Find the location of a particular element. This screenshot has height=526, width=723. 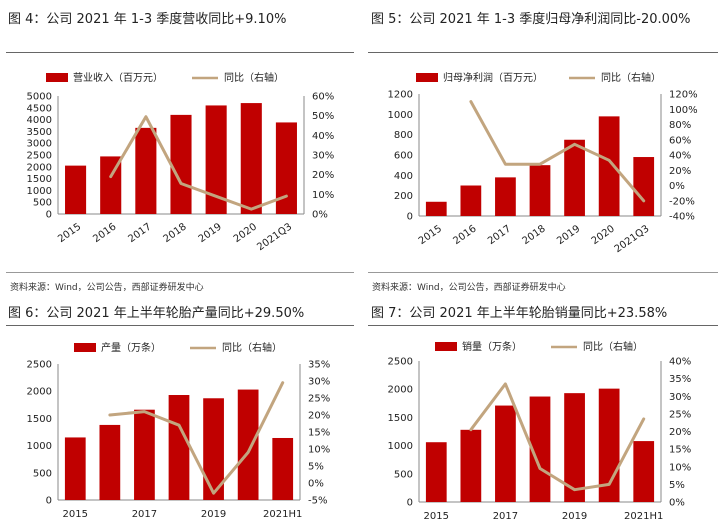

y-tick-label: 600 is located at coordinates (403, 156).